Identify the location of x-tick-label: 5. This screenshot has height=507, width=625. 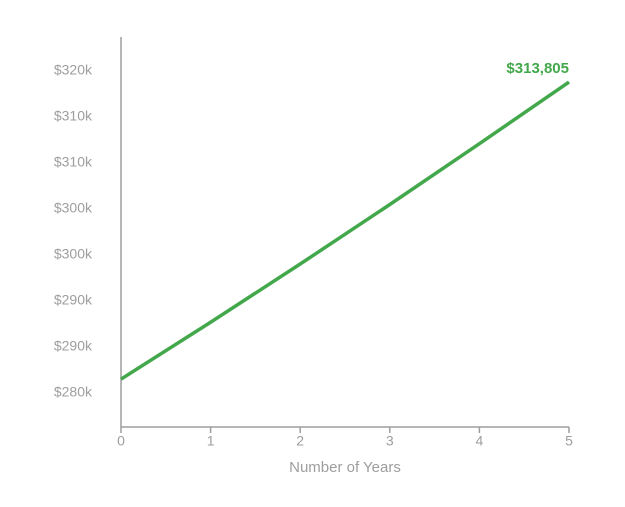
(569, 441).